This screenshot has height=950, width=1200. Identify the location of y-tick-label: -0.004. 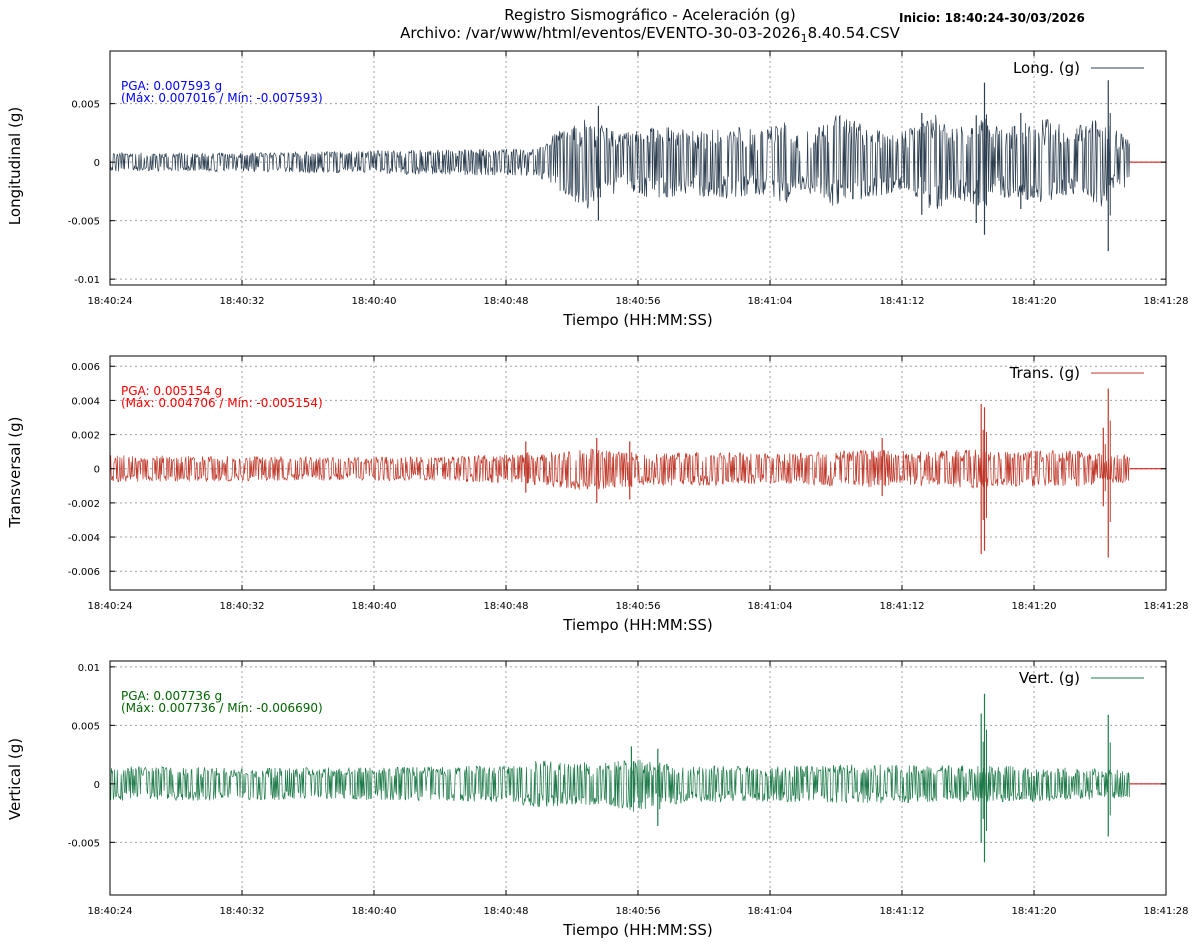
(84, 538).